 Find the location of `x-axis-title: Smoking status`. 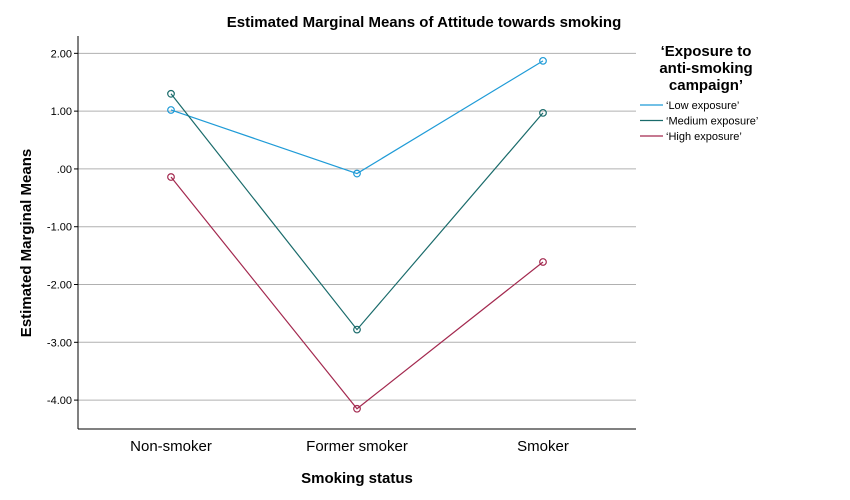

x-axis-title: Smoking status is located at coordinates (357, 478).